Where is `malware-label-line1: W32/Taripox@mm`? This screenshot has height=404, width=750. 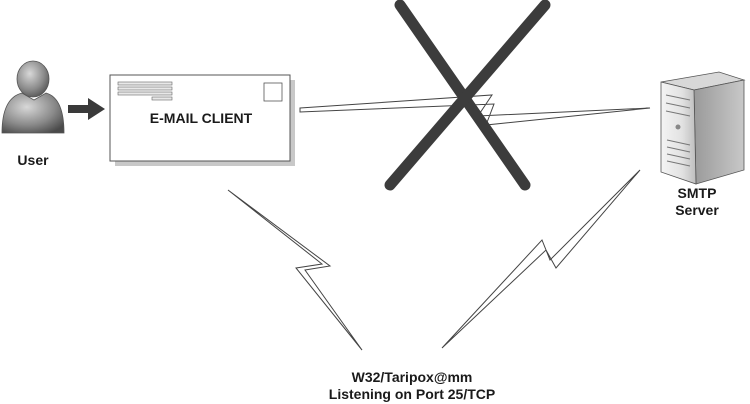 malware-label-line1: W32/Taripox@mm is located at coordinates (412, 377).